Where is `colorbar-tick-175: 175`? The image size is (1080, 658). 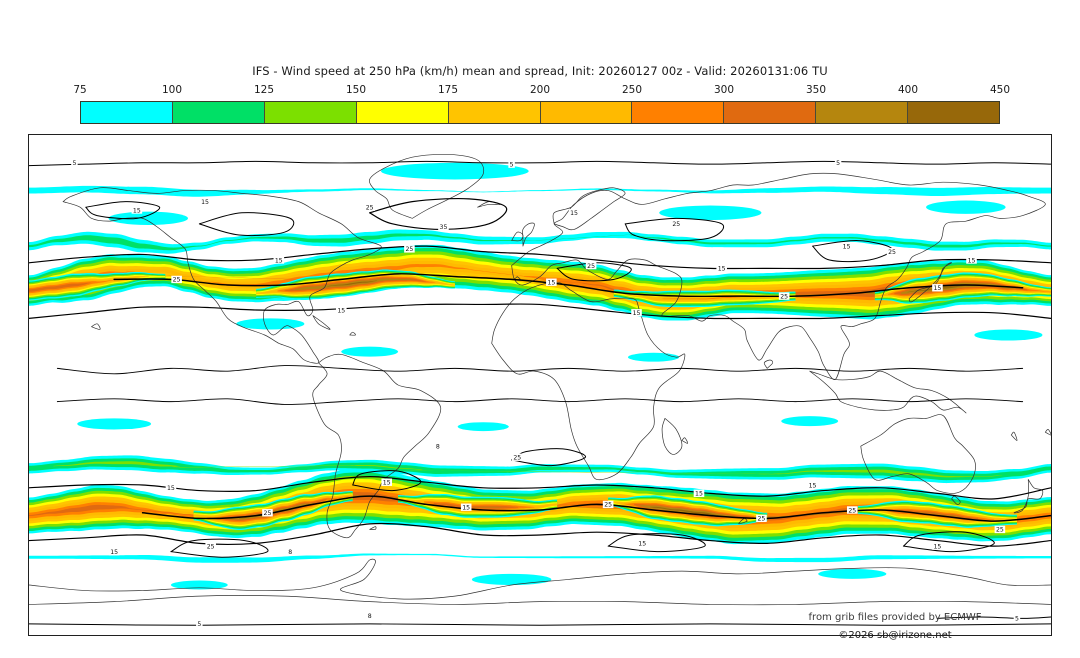
colorbar-tick-175: 175 is located at coordinates (448, 90).